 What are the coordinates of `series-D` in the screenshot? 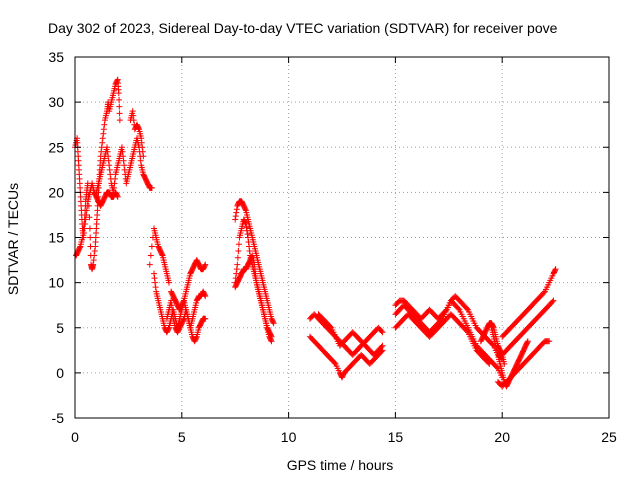 It's located at (137, 134).